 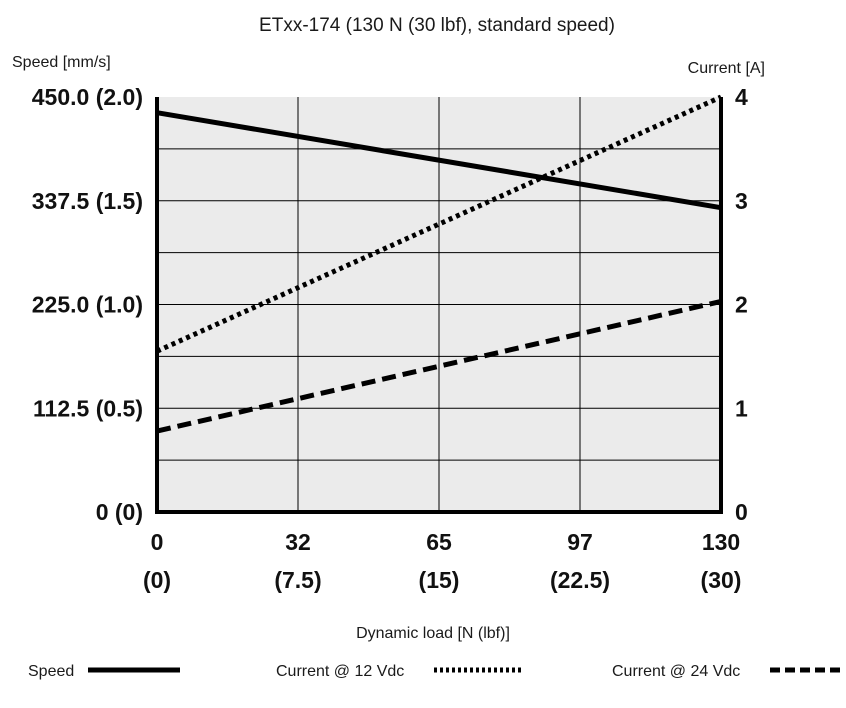 I want to click on y-tick-label-right: 0, so click(x=741, y=512).